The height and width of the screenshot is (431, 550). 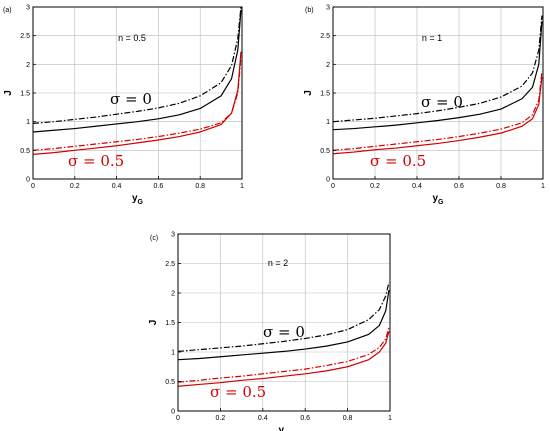 I want to click on n-annotation: n = 1, so click(x=432, y=38).